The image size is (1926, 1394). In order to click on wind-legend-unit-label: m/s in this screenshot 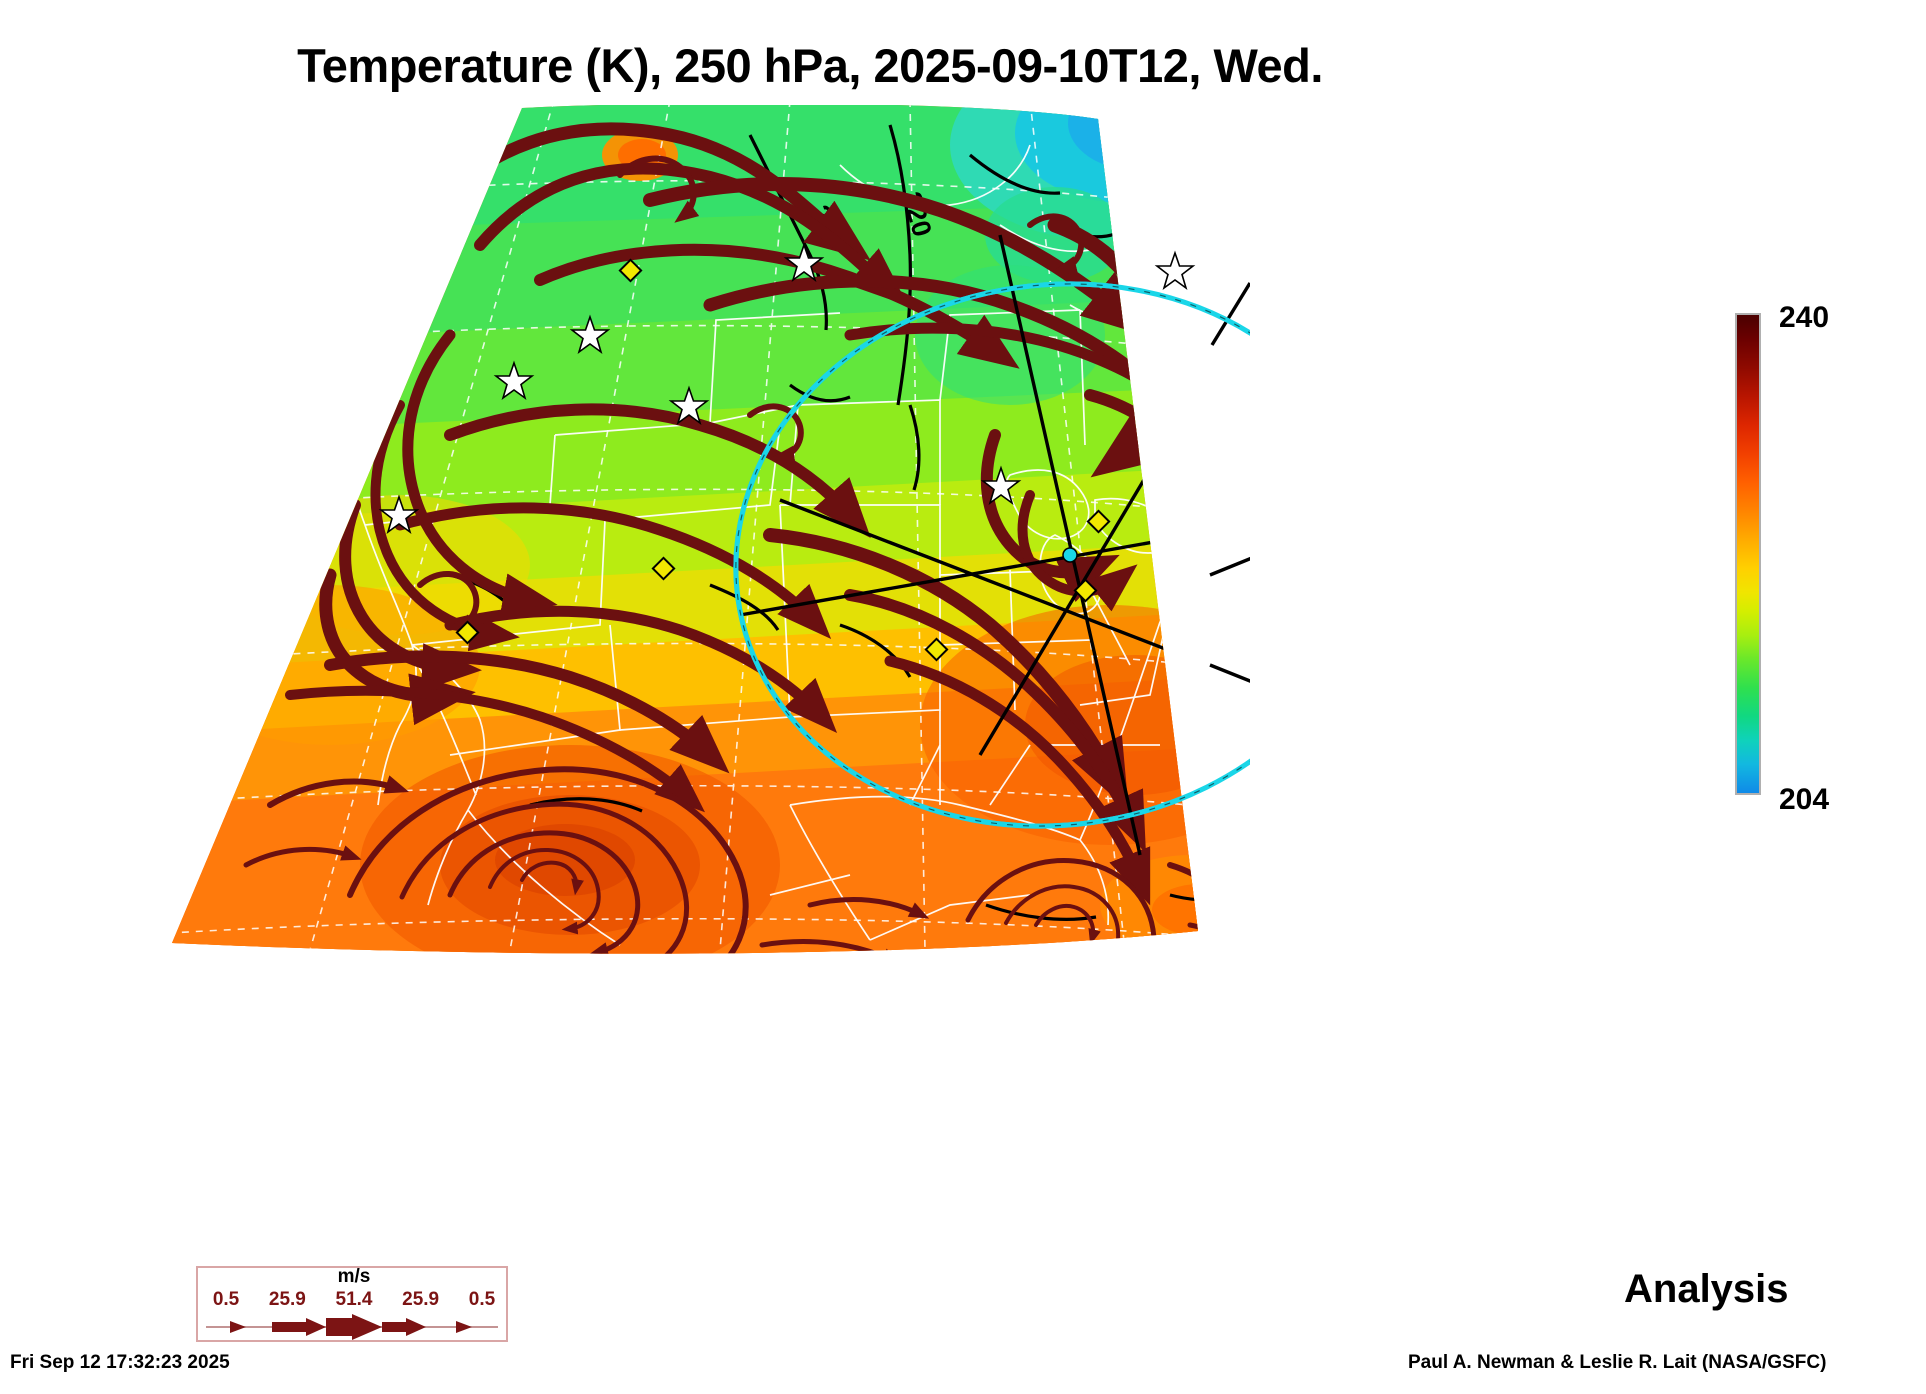, I will do `click(354, 1276)`.